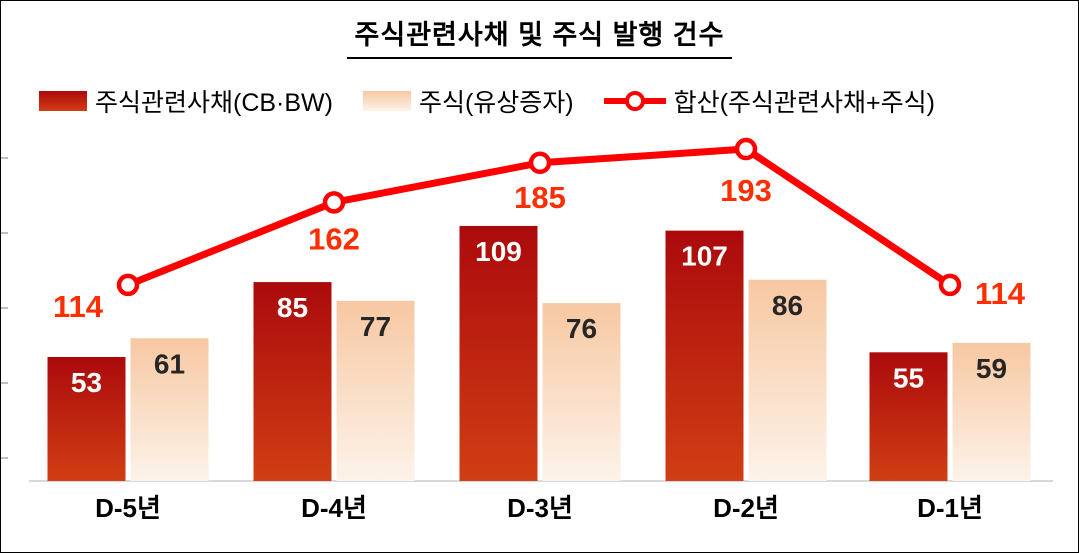 The image size is (1079, 553). What do you see at coordinates (86, 382) in the screenshot?
I see `svg-text: 53` at bounding box center [86, 382].